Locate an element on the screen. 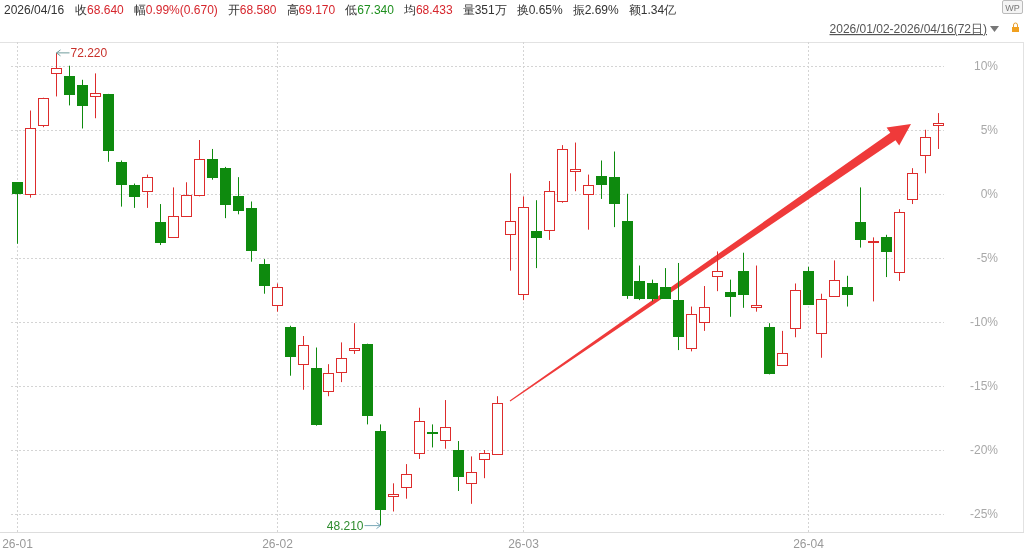 This screenshot has width=1024, height=554. y-tick-label: 0% is located at coordinates (989, 193).